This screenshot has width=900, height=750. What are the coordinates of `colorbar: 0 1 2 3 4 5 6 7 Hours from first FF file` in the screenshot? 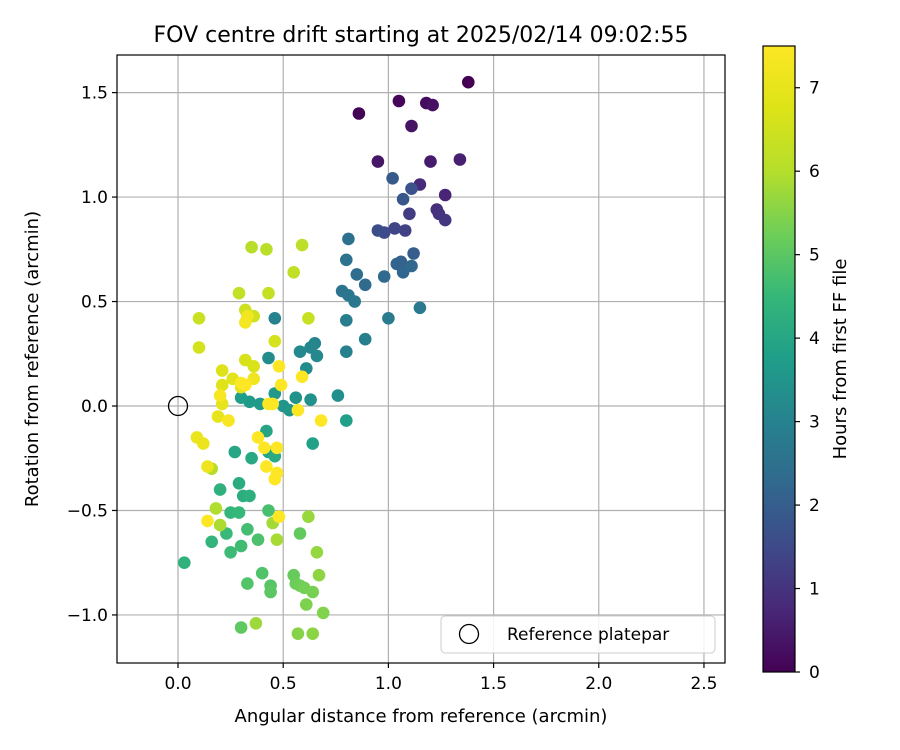 It's located at (806, 364).